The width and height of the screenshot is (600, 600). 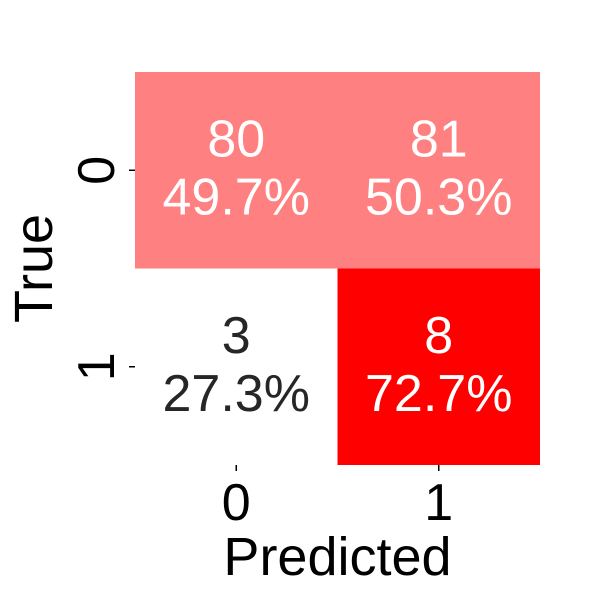 What do you see at coordinates (236, 394) in the screenshot?
I see `cell-percent-label: 27.3%` at bounding box center [236, 394].